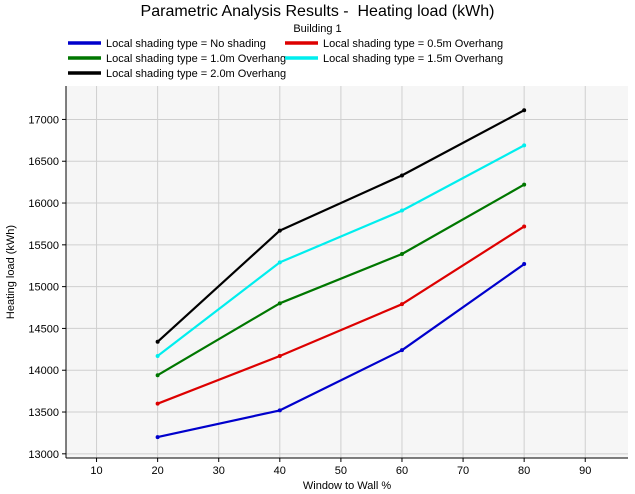 Image resolution: width=635 pixels, height=494 pixels. Describe the element at coordinates (347, 486) in the screenshot. I see `x-axis-title: Window to Wall %` at that location.